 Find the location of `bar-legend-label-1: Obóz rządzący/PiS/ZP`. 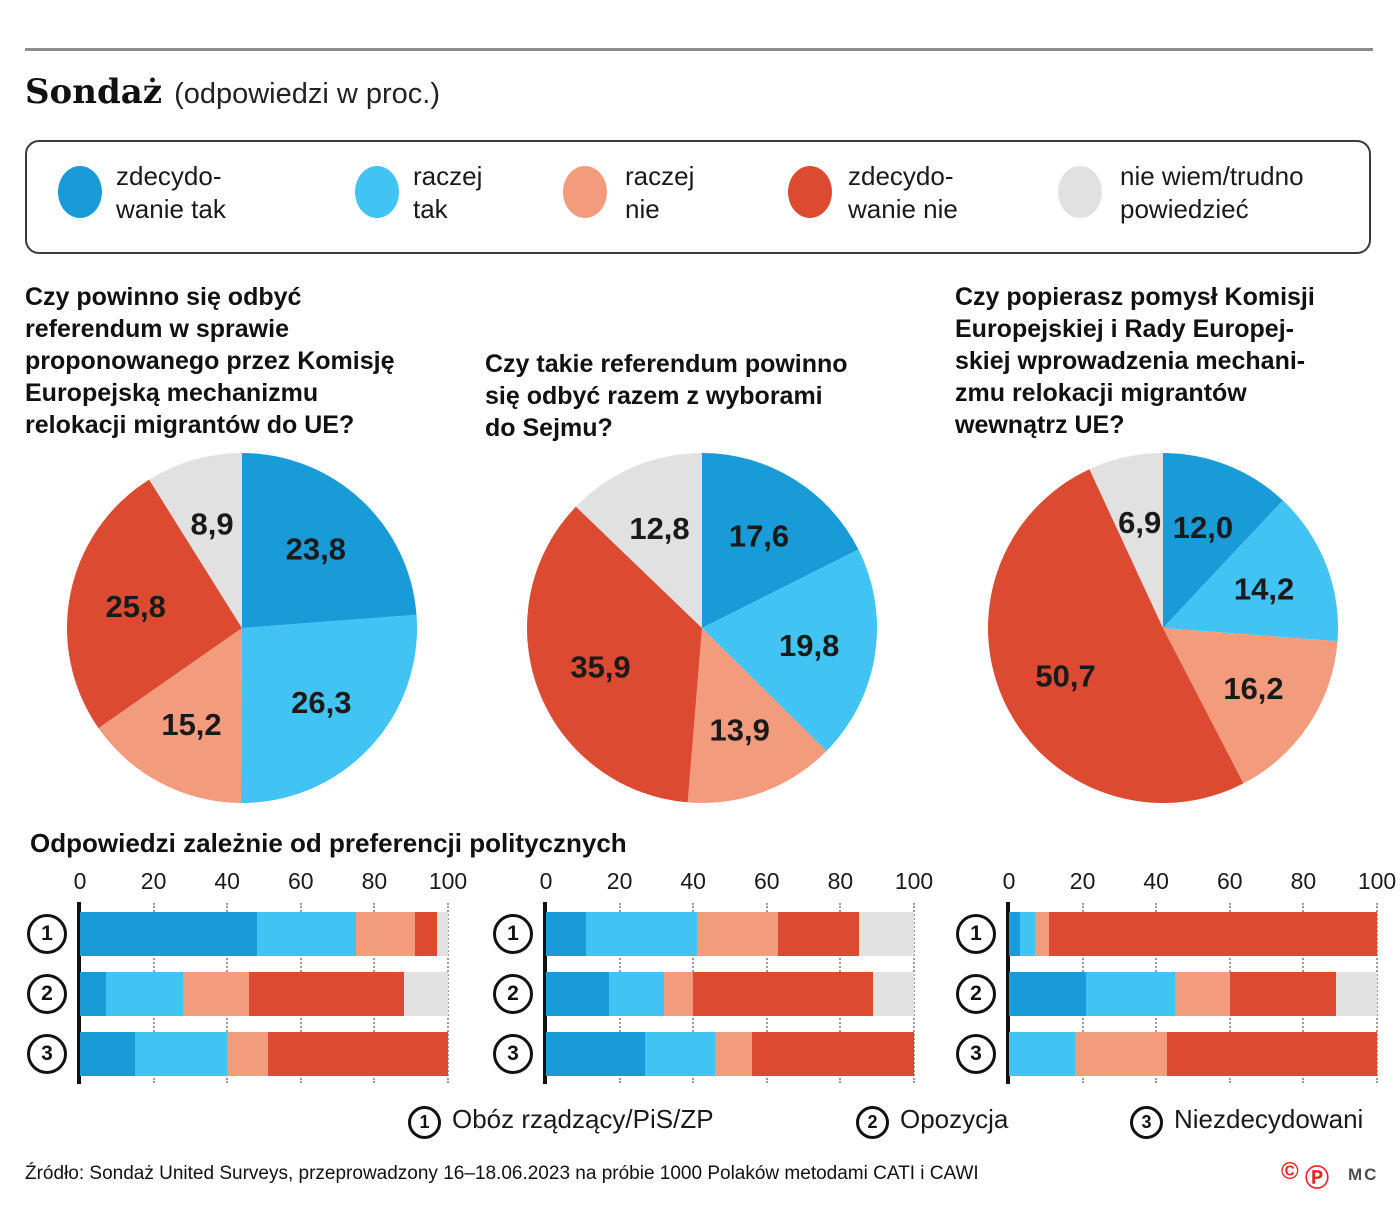

bar-legend-label-1: Obóz rządzący/PiS/ZP is located at coordinates (583, 1119).